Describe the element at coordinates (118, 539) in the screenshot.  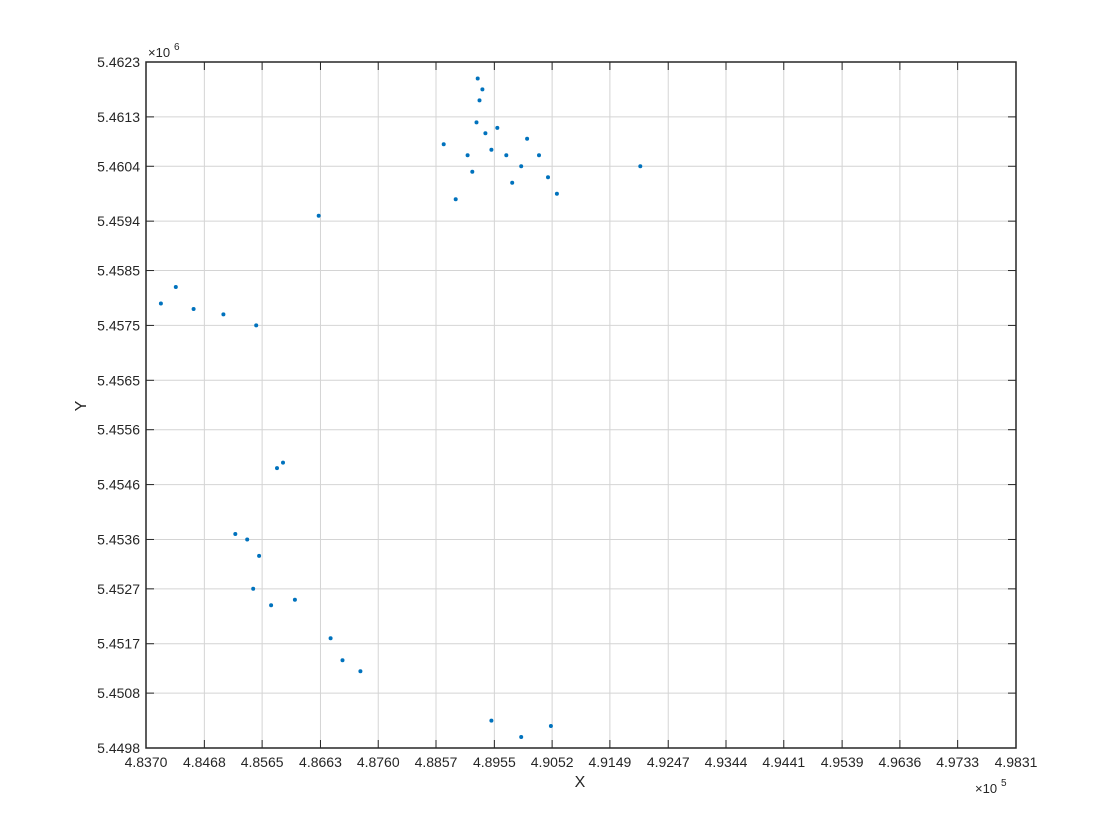
I see `y-tick-label: 5.4536` at that location.